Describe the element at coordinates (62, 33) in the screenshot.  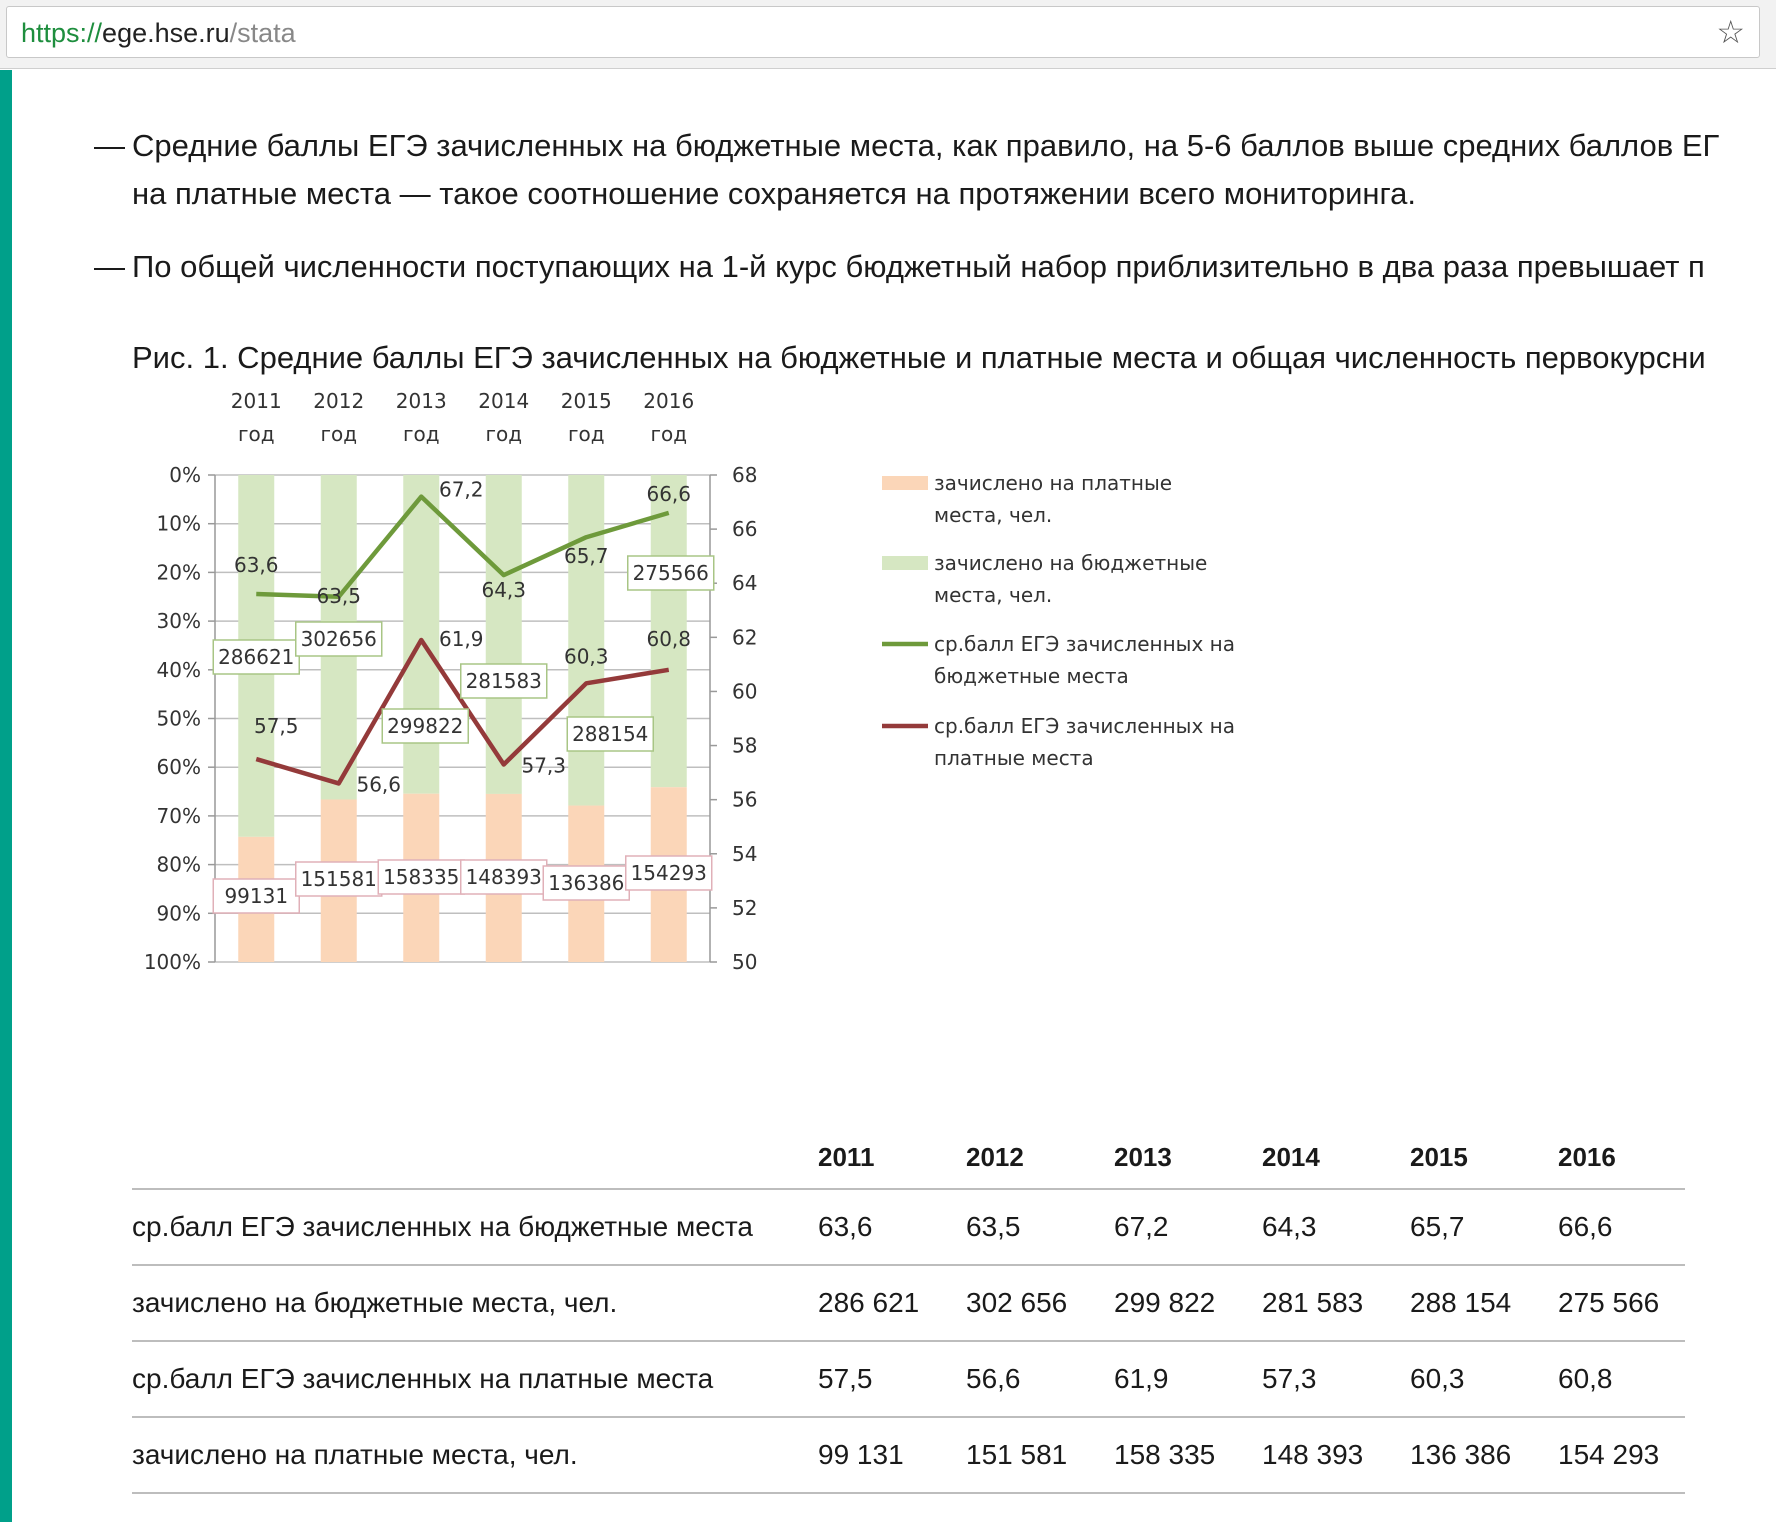
I see `url-scheme: https://` at that location.